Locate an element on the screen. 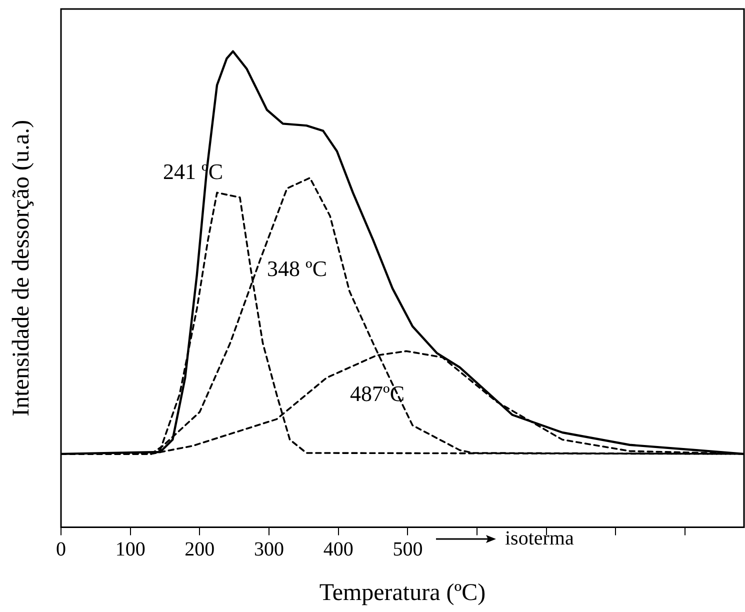 This screenshot has height=612, width=745. annotation: 348 ºC is located at coordinates (297, 268).